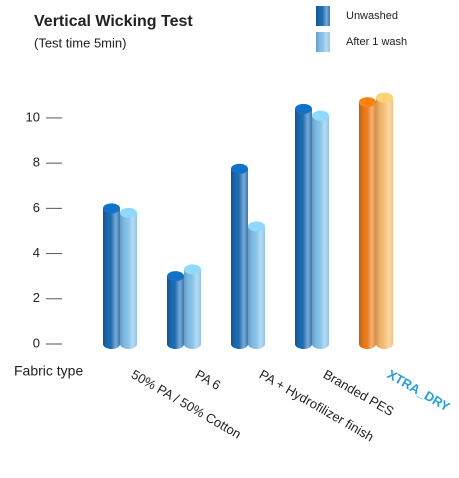 The width and height of the screenshot is (459, 478). Describe the element at coordinates (113, 21) in the screenshot. I see `chart-title: Vertical Wicking Test` at that location.